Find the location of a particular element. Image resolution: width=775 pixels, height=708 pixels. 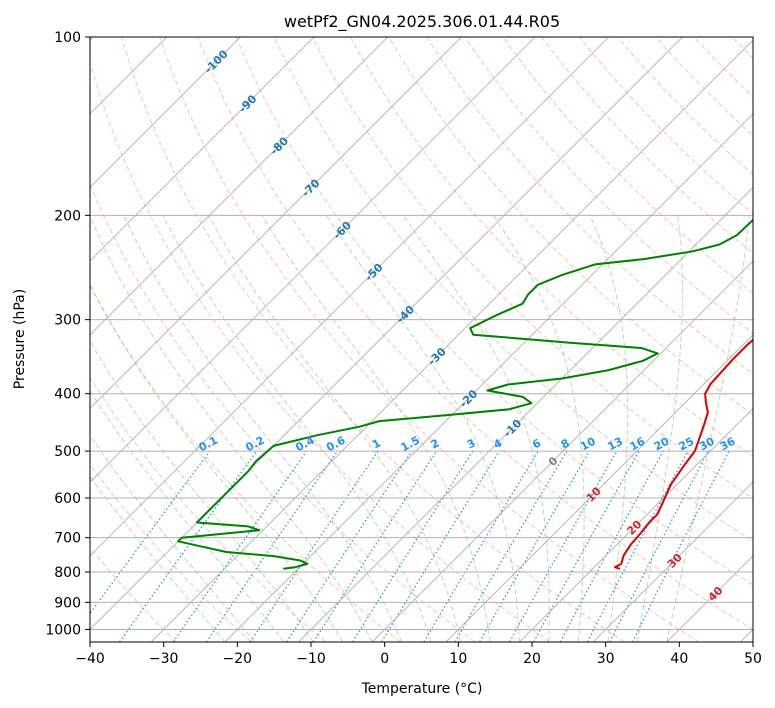

y-tick-label: 100 is located at coordinates (67, 38).